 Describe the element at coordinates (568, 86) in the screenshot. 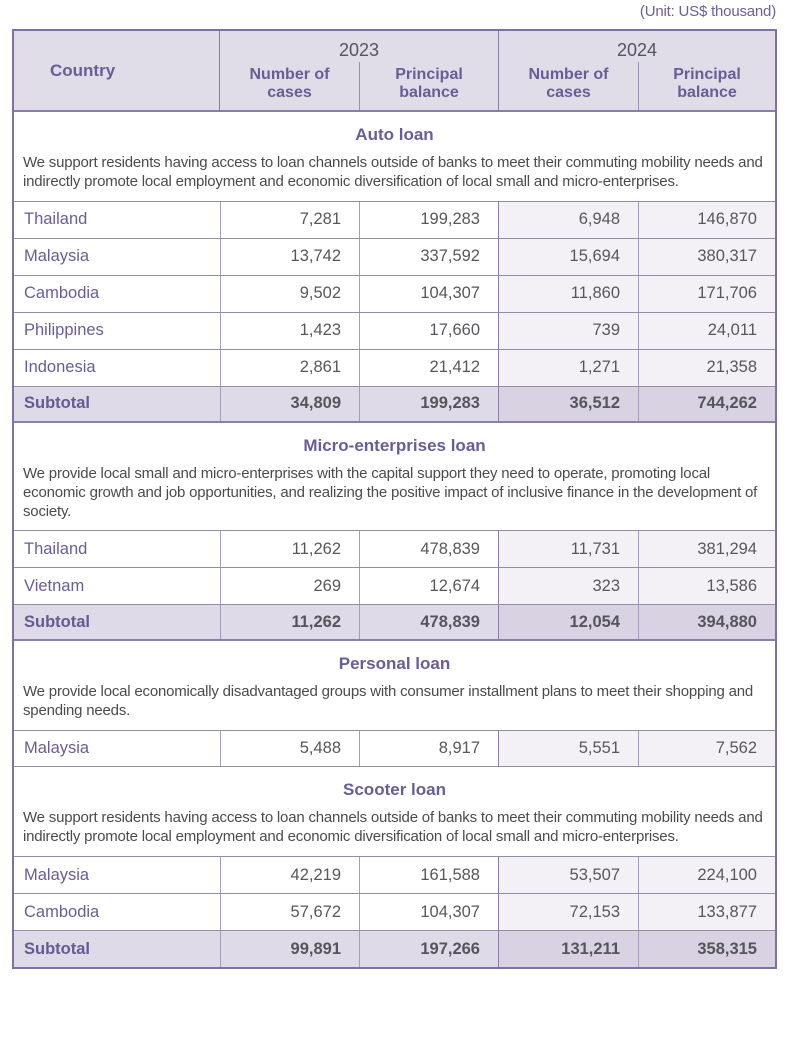

I see `column-header-cases-2024: Number of cases` at that location.